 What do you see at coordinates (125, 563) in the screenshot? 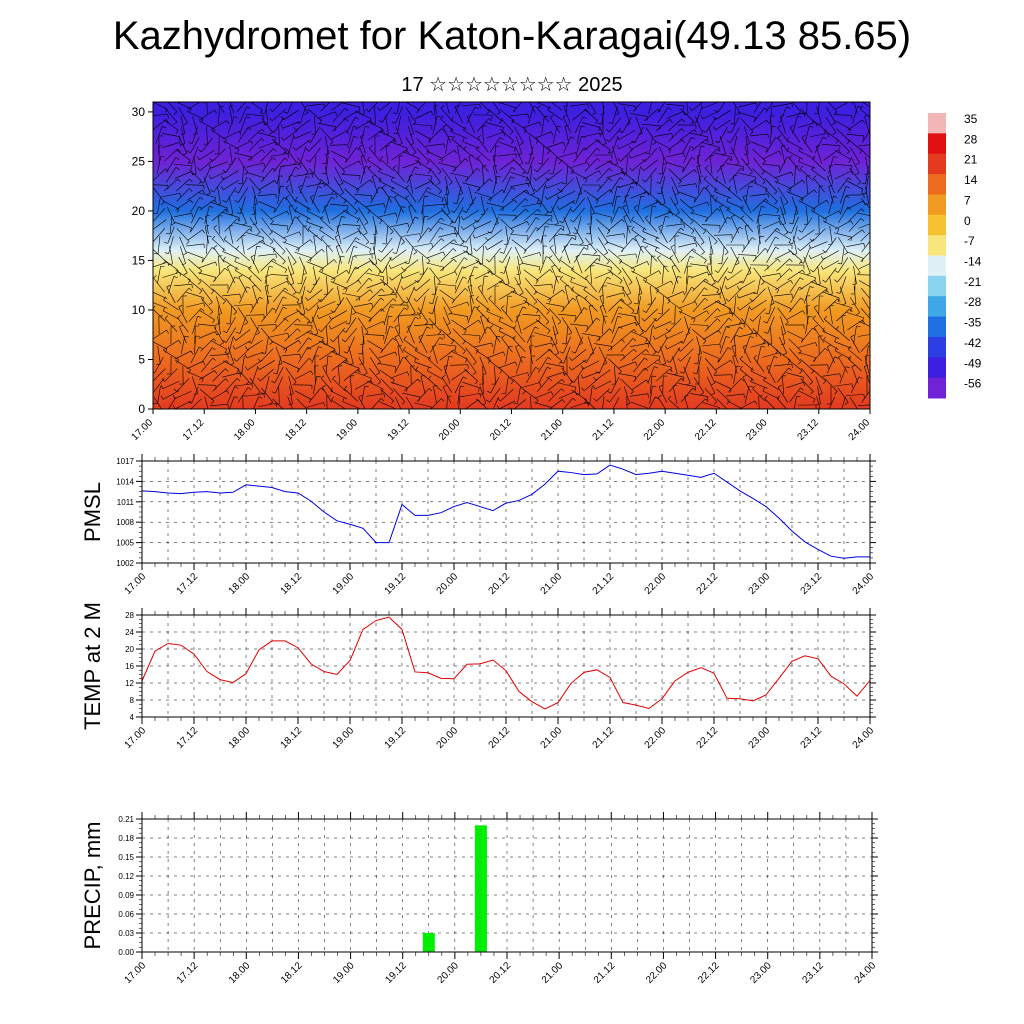
I see `y-tick-label: 1002` at bounding box center [125, 563].